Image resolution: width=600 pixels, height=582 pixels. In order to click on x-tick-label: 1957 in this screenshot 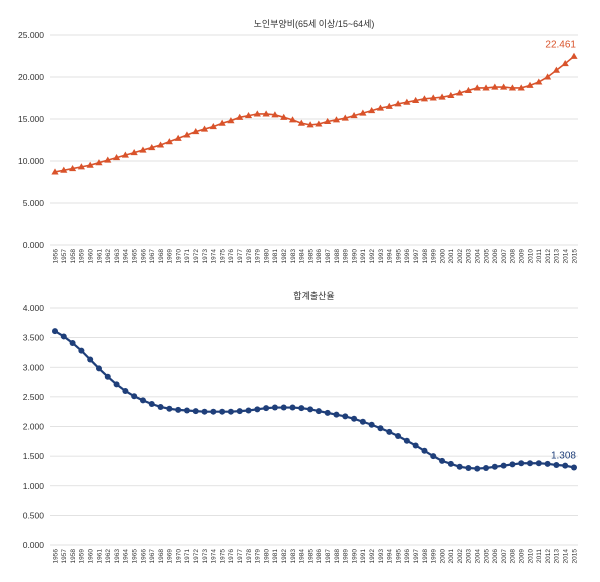, I will do `click(64, 256)`.